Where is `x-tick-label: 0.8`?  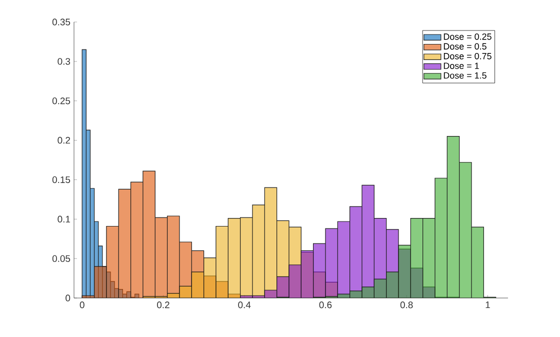
x-tick-label: 0.8 is located at coordinates (406, 305).